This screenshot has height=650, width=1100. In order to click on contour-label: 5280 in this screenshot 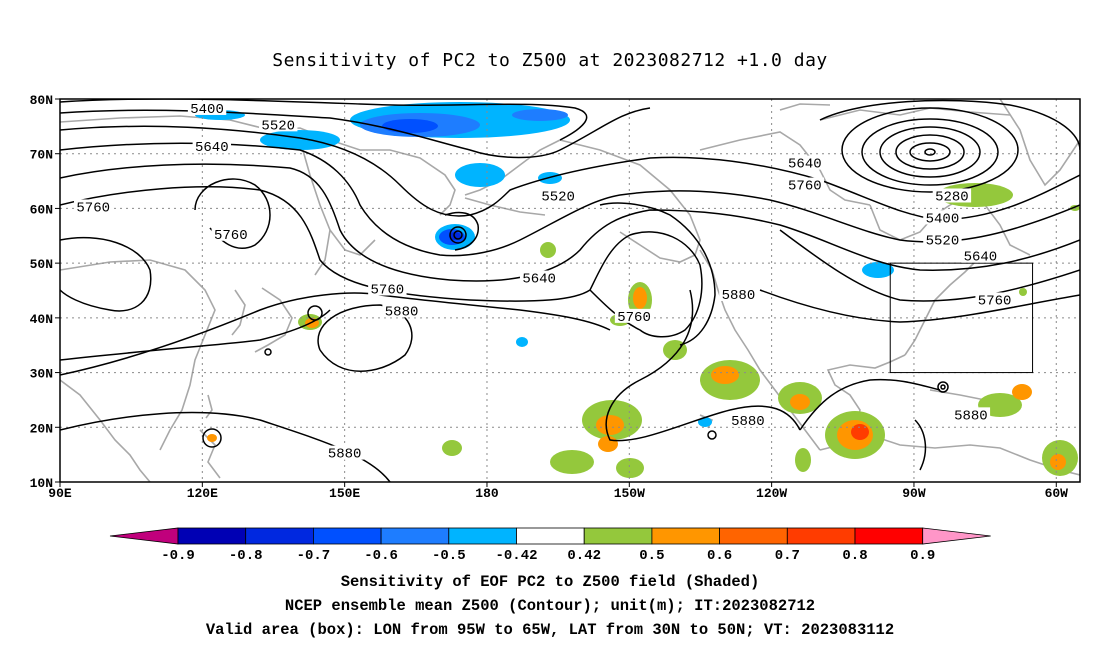, I will do `click(952, 197)`.